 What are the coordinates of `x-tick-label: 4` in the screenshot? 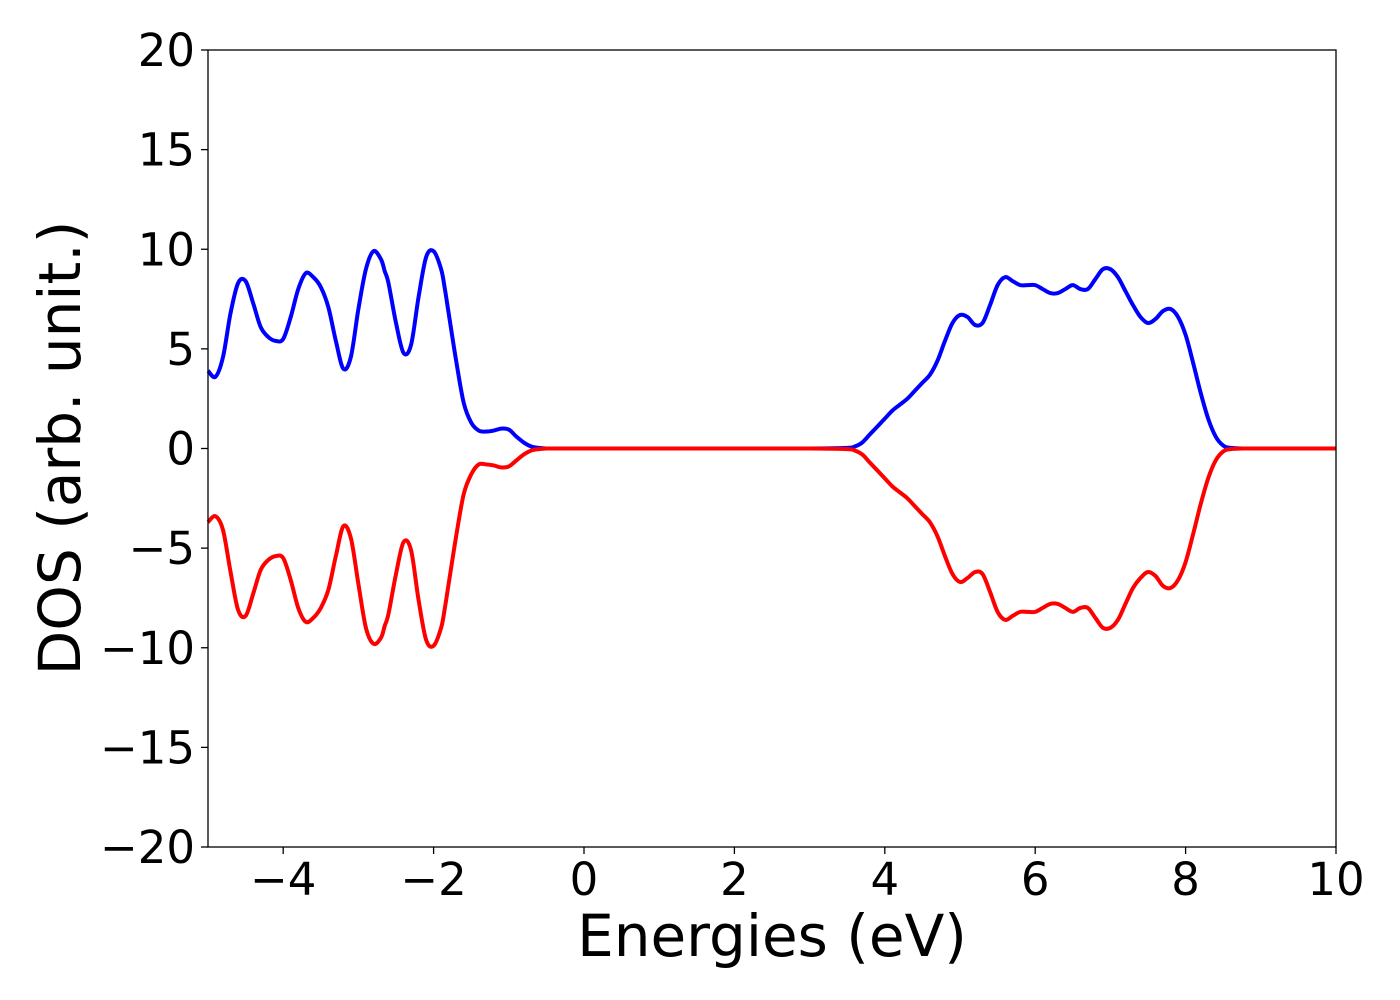 It's located at (884, 879).